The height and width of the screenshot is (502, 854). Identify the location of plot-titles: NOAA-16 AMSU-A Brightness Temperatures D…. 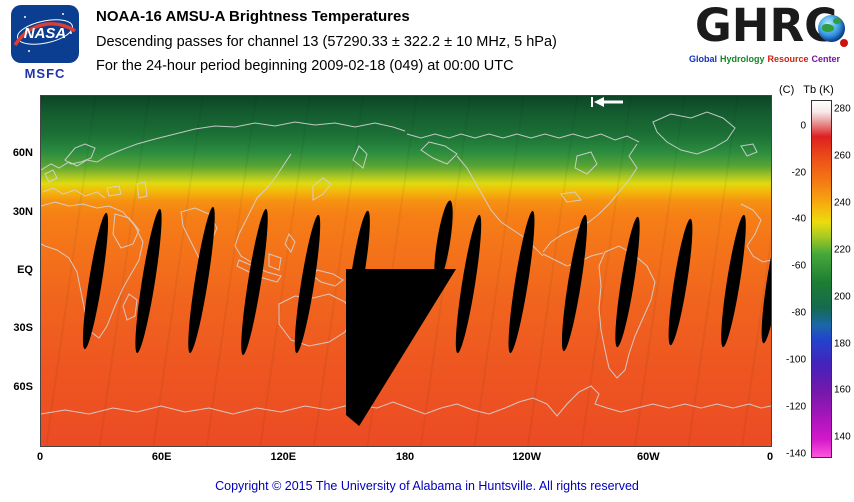
(326, 41).